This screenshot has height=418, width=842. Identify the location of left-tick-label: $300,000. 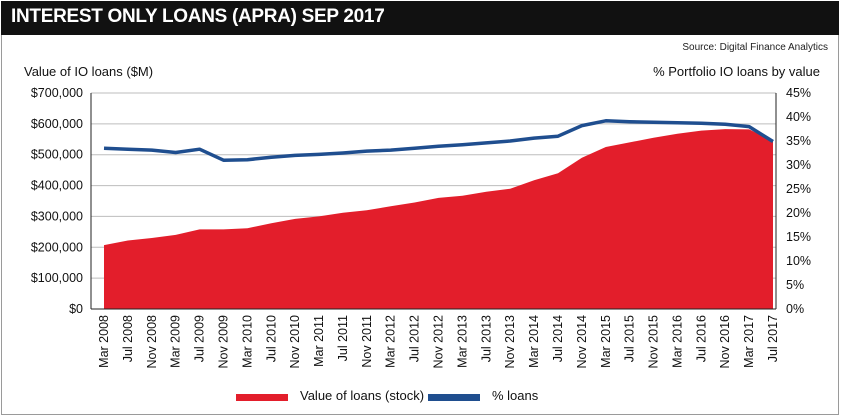
(57, 216).